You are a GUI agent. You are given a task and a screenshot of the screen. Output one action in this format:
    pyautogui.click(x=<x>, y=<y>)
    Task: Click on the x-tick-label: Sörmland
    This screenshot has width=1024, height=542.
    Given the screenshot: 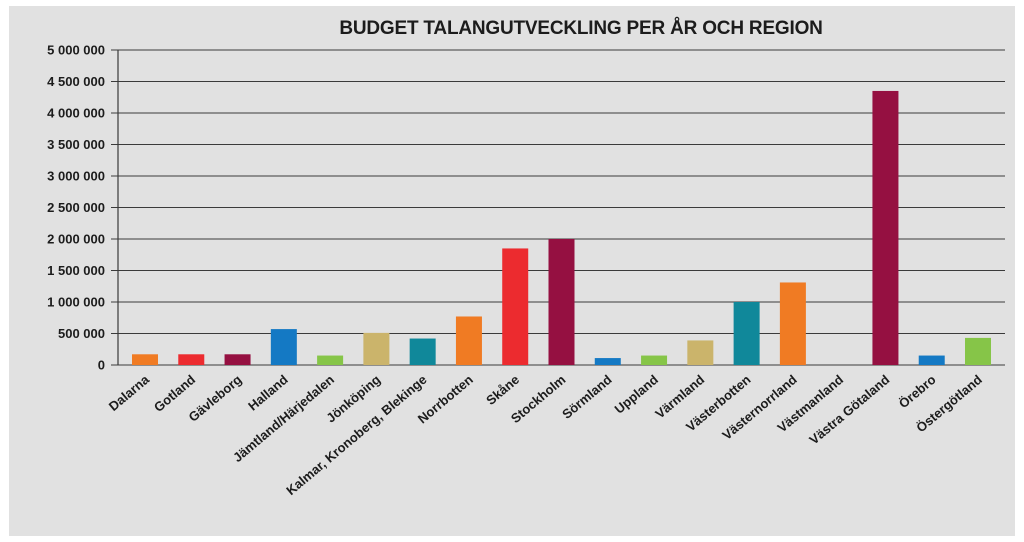 What is the action you would take?
    pyautogui.click(x=587, y=397)
    